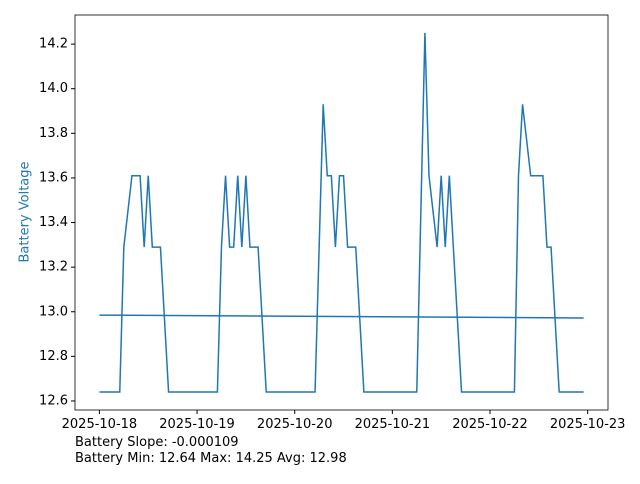  Describe the element at coordinates (53, 356) in the screenshot. I see `y-tick-label: 12.8` at that location.